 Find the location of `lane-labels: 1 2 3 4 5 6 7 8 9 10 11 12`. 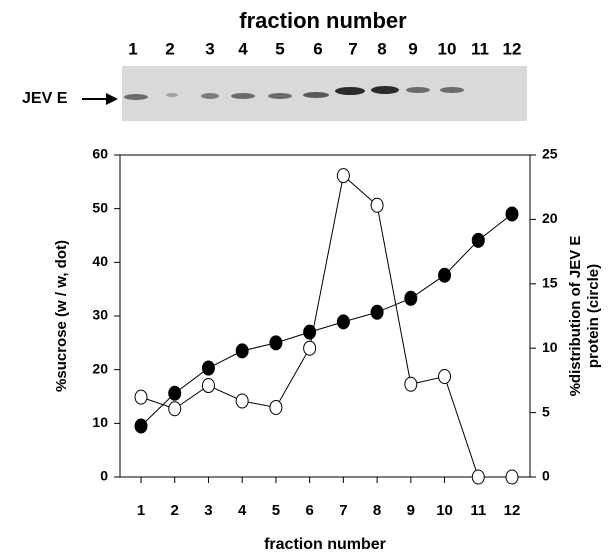

lane-labels: 1 2 3 4 5 6 7 8 9 10 11 12 is located at coordinates (324, 48).